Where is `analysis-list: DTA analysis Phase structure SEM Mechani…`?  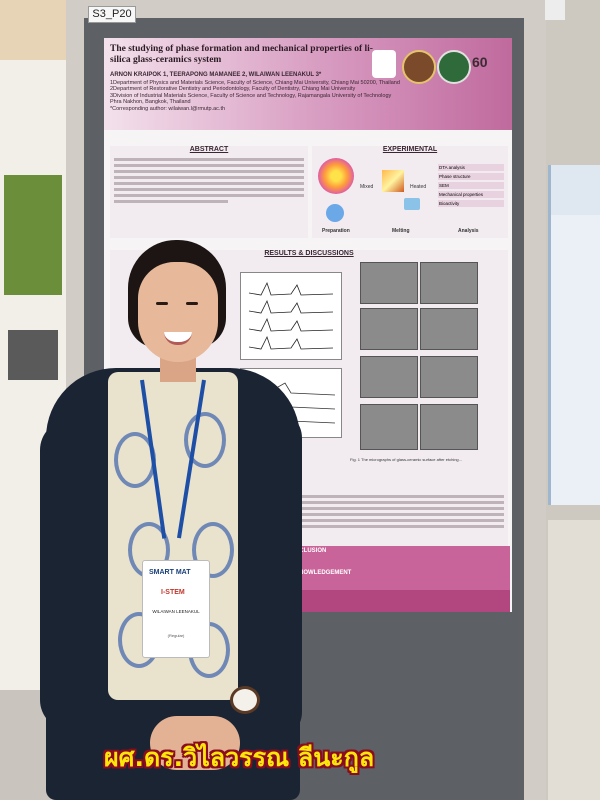
analysis-list: DTA analysis Phase structure SEM Mechani… is located at coordinates (471, 185).